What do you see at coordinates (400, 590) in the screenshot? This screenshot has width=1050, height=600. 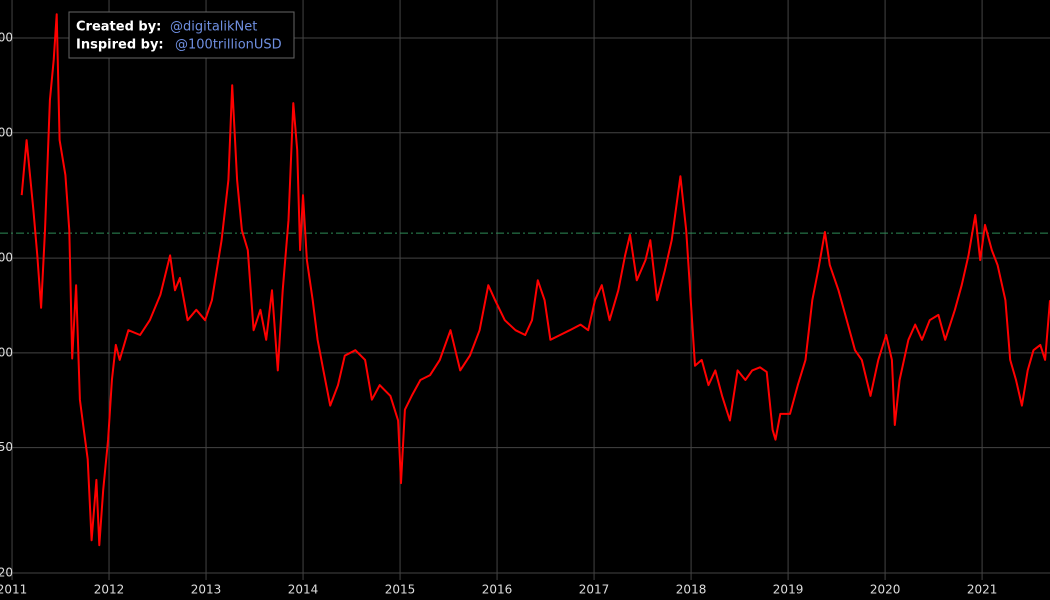 I see `x-tick-label: 2015` at bounding box center [400, 590].